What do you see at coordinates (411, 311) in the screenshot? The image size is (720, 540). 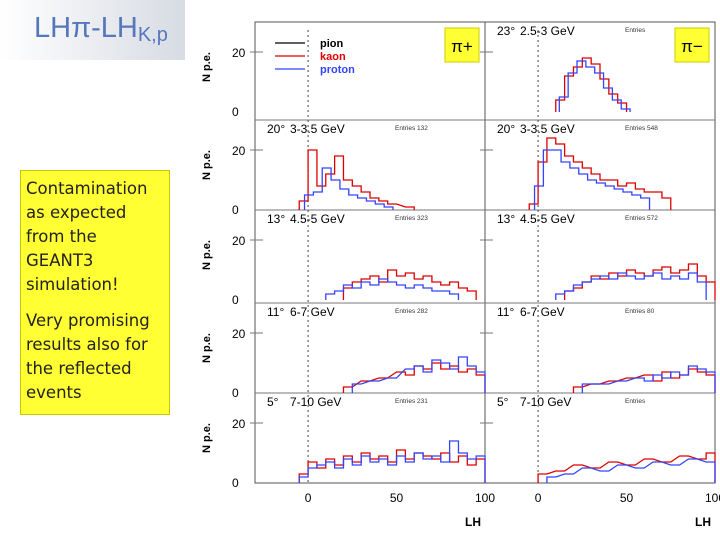 I see `panel-stats: Entries 282` at bounding box center [411, 311].